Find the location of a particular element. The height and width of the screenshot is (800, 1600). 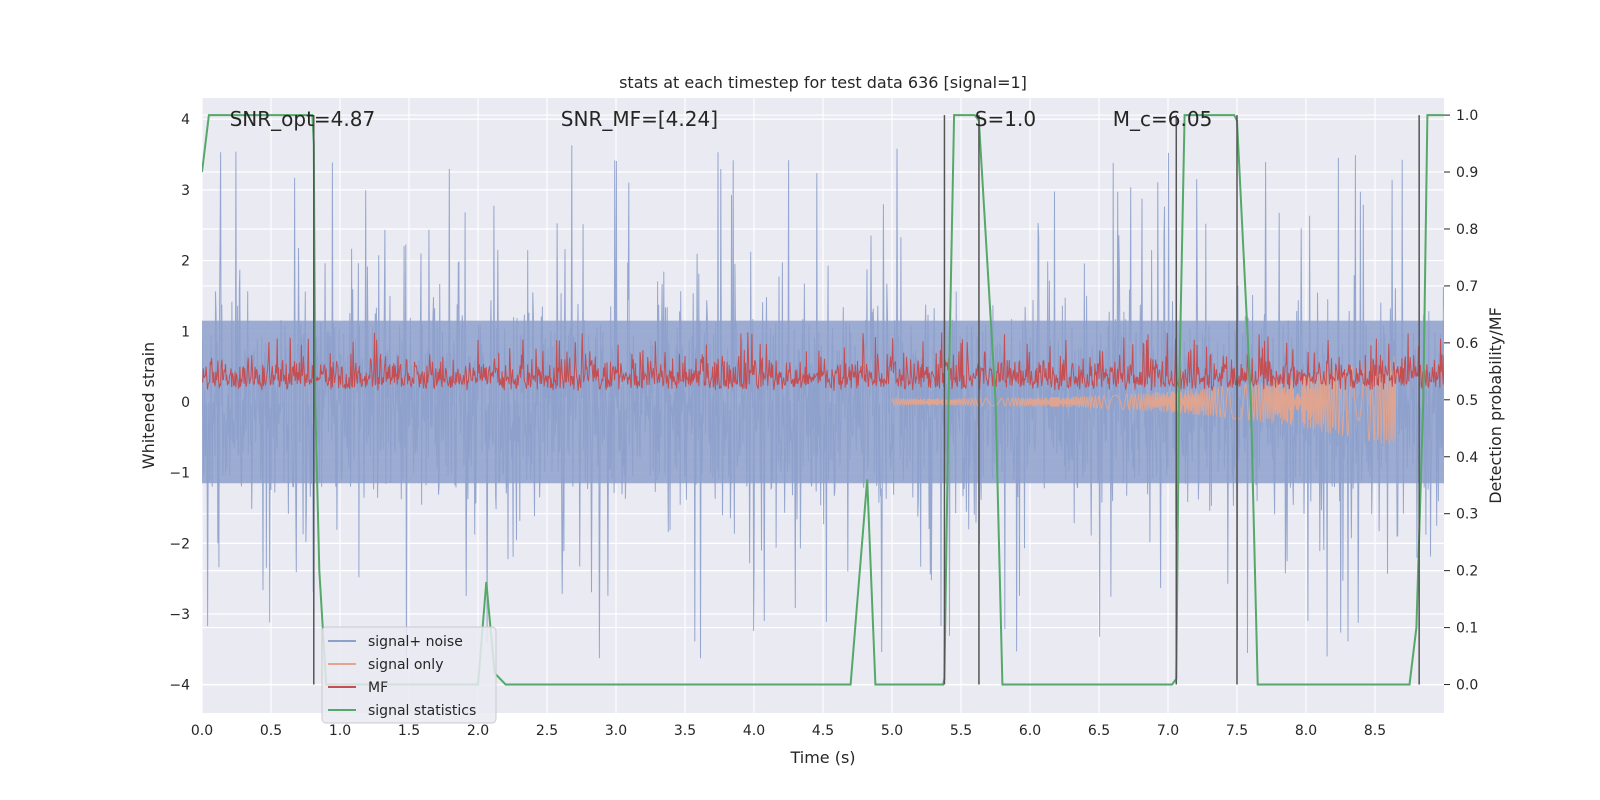

y2-tick-label: 1.0 is located at coordinates (1467, 116).